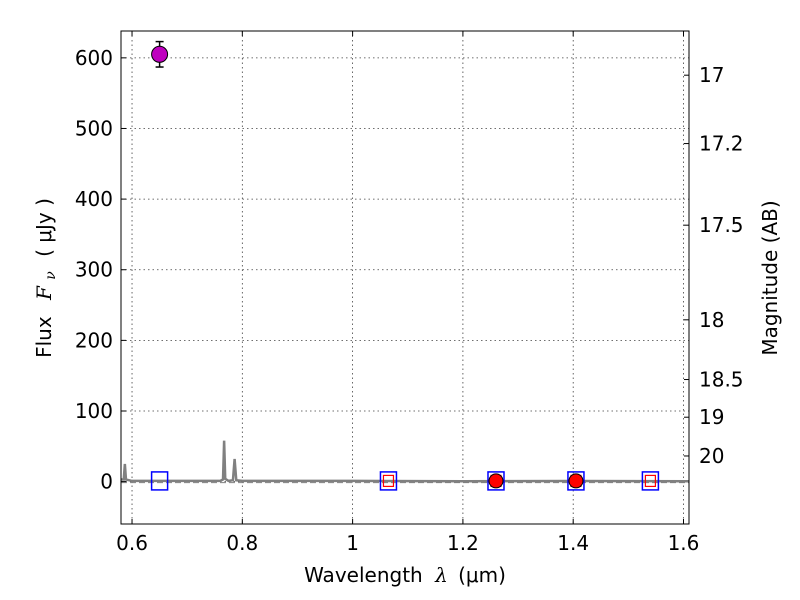 This screenshot has width=800, height=600. What do you see at coordinates (94, 199) in the screenshot?
I see `y-tick-label: 400` at bounding box center [94, 199].